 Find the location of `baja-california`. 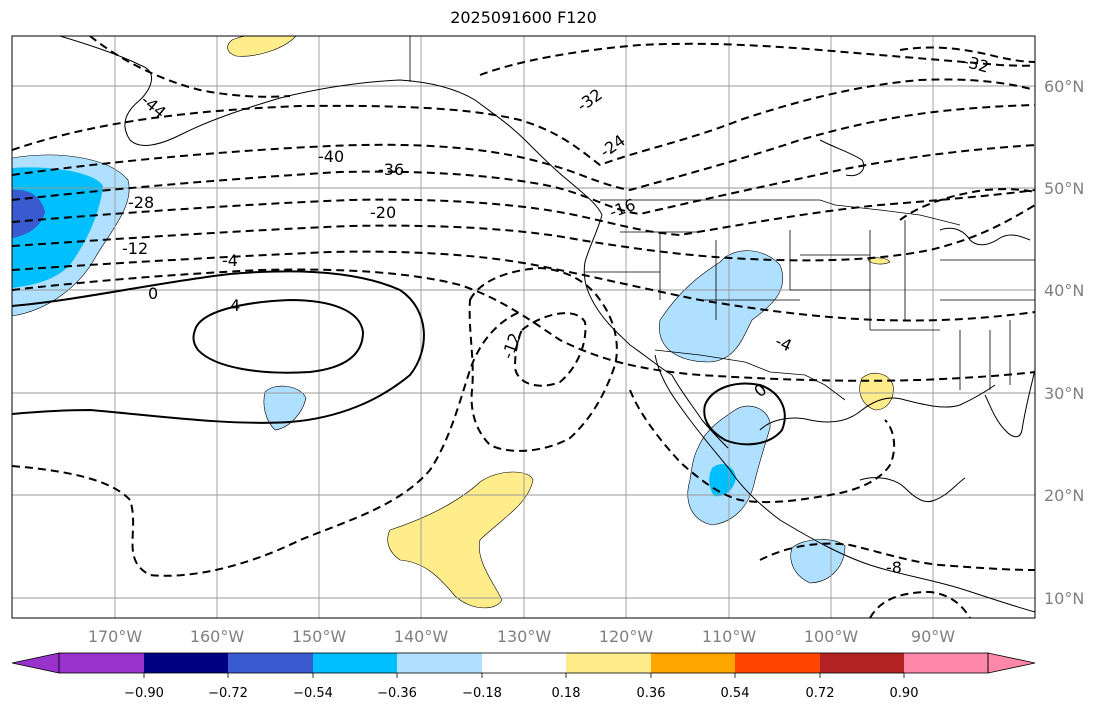

baja-california is located at coordinates (700, 411).